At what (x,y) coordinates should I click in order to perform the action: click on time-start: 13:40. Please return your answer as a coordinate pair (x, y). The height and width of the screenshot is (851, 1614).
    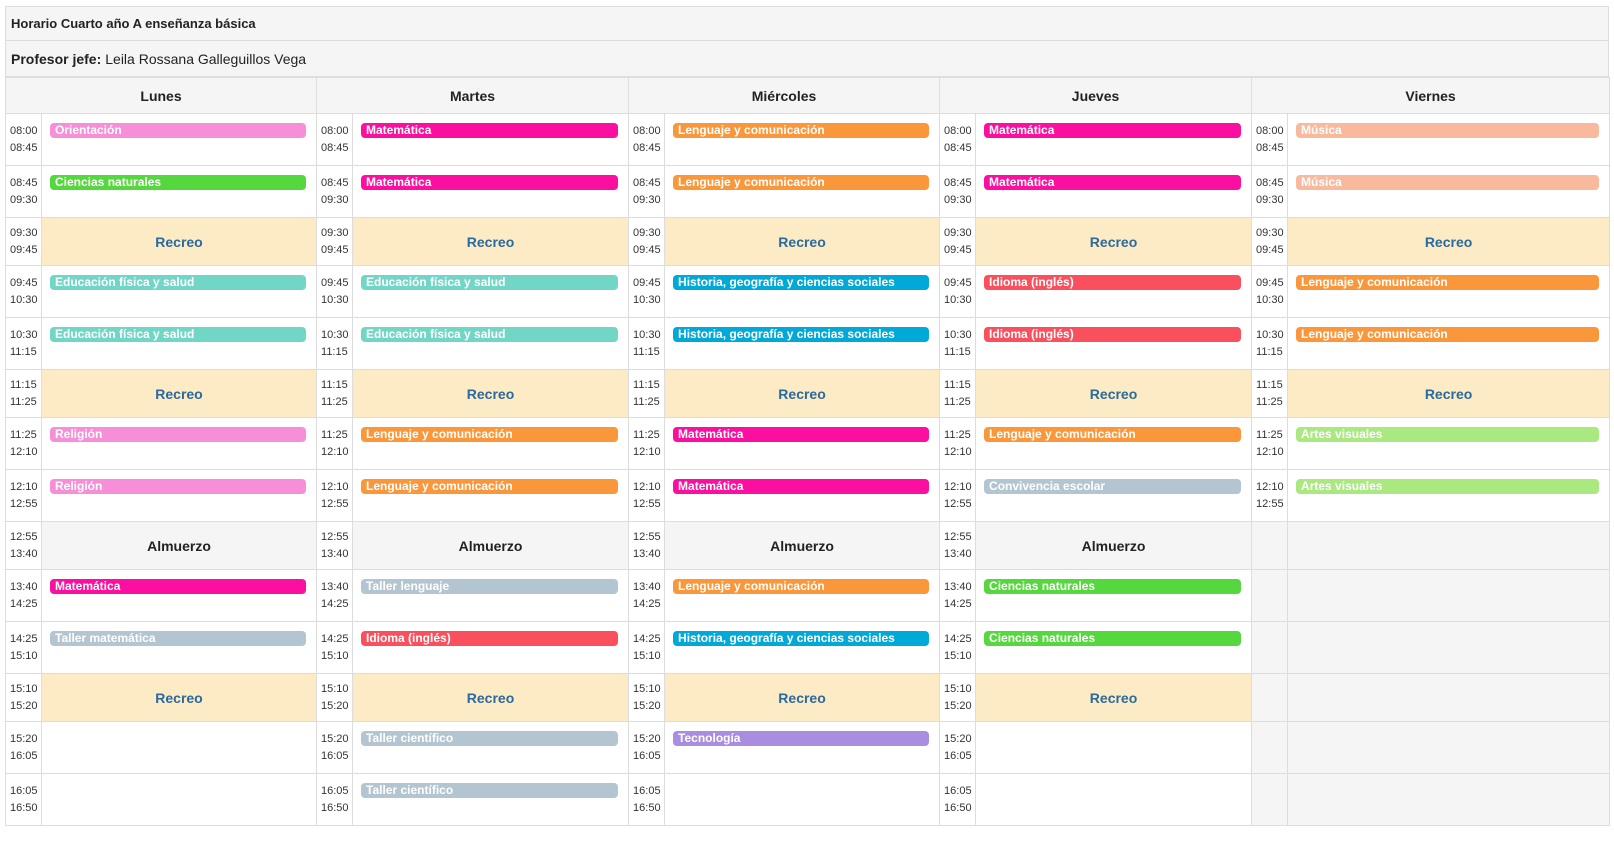
    Looking at the image, I should click on (958, 586).